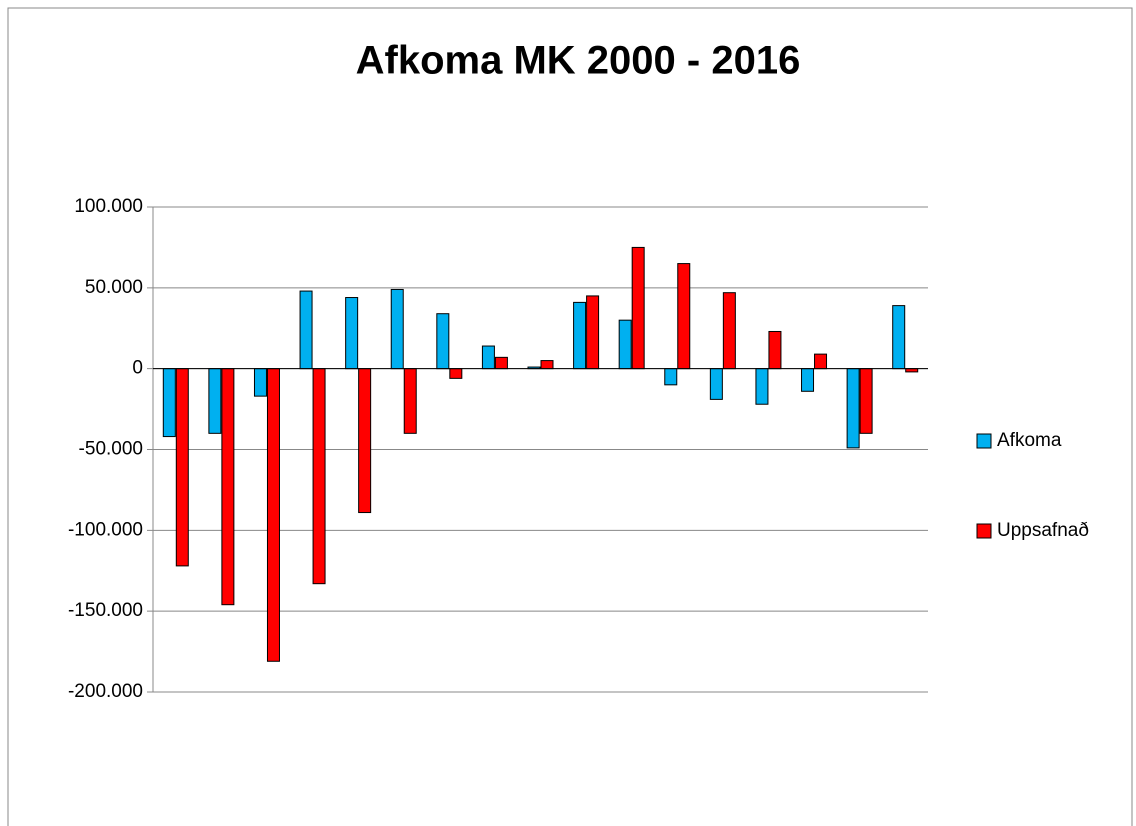 This screenshot has height=826, width=1136. Describe the element at coordinates (1043, 530) in the screenshot. I see `legend-label: Uppsafnað` at that location.